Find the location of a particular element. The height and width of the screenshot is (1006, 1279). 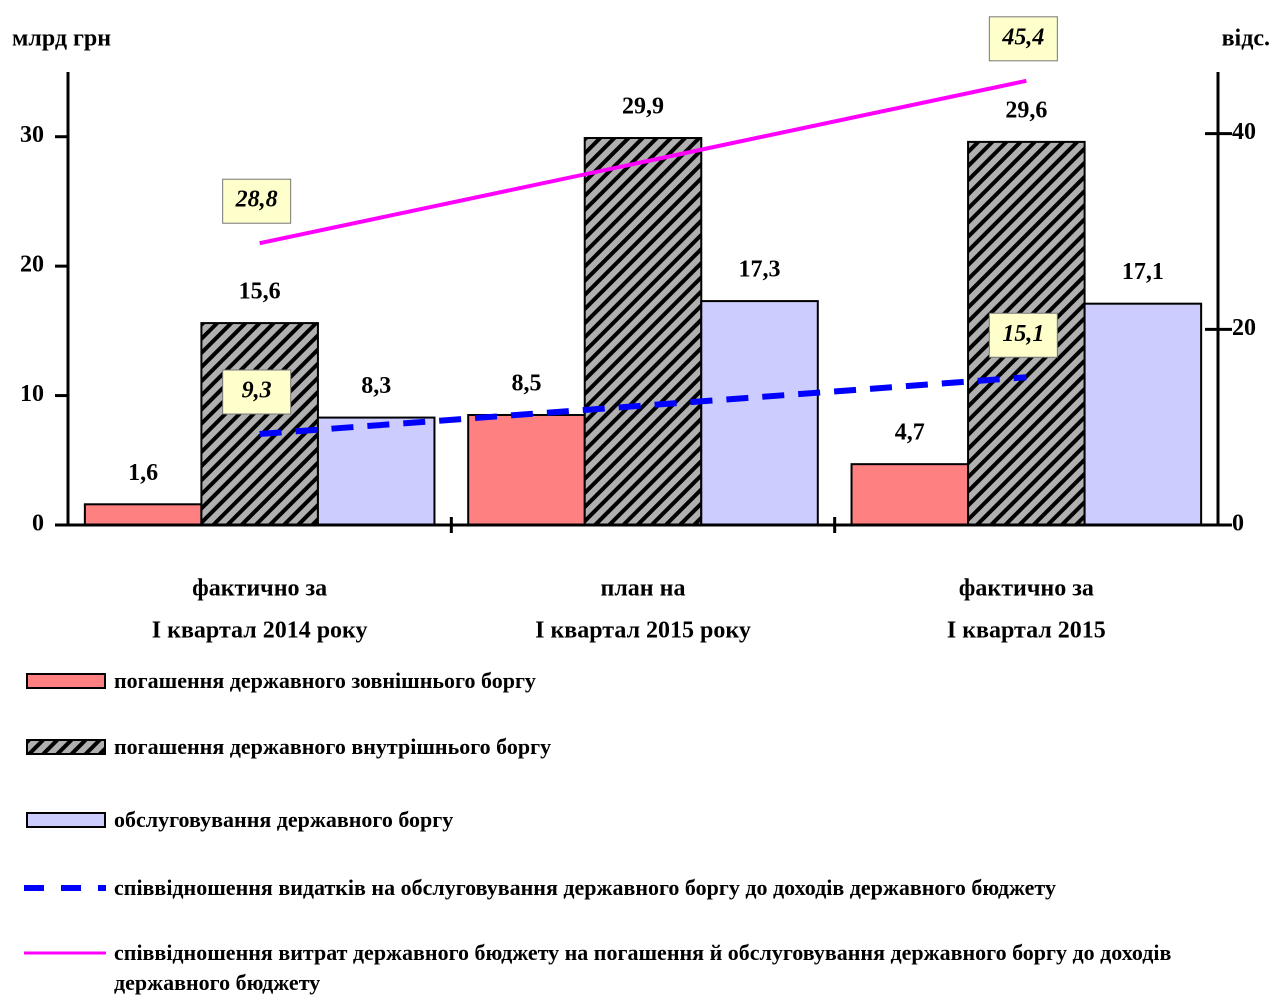

y-tick-label: 30 is located at coordinates (32, 135).